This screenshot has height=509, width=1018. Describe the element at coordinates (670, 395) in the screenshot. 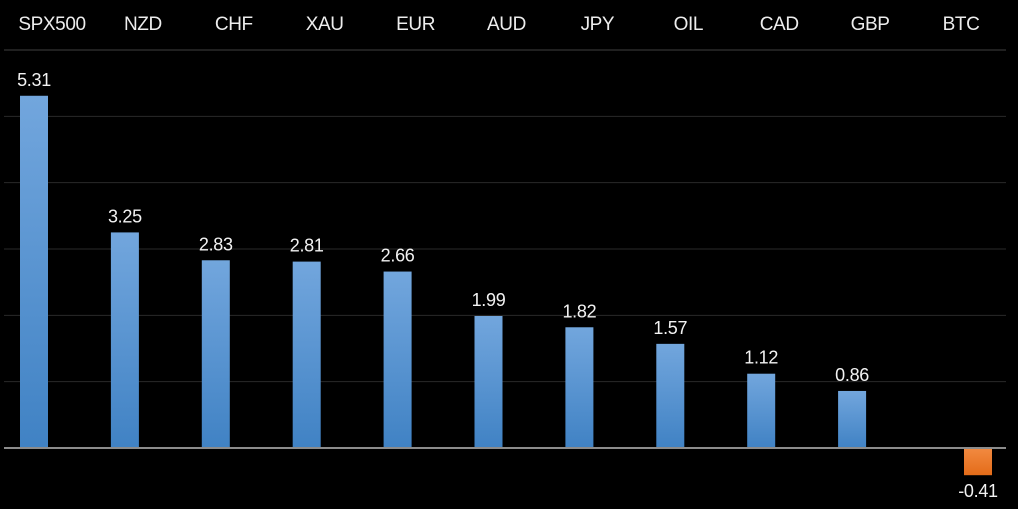

I see `bar-oil` at that location.